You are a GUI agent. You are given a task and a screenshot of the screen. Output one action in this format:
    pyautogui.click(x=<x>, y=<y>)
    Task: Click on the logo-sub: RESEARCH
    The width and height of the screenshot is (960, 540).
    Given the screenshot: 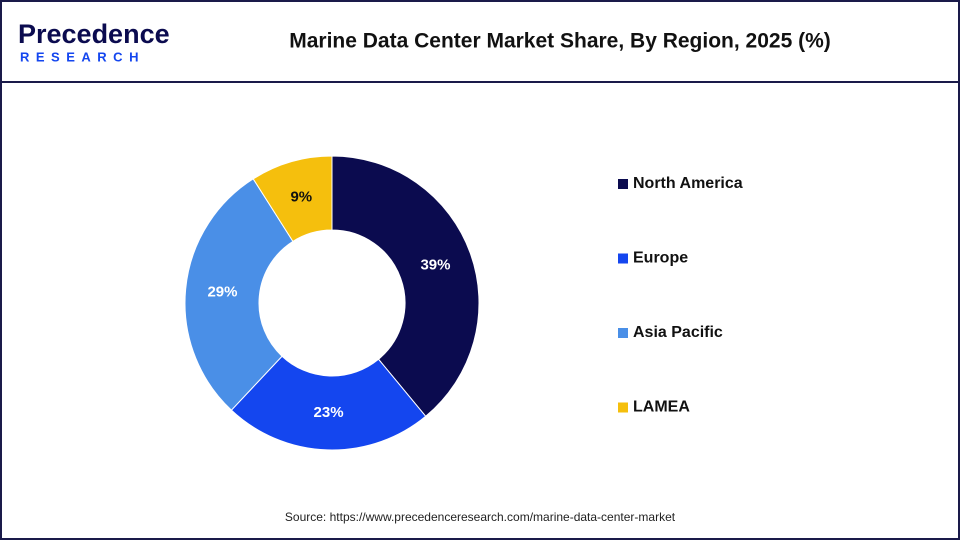 What is the action you would take?
    pyautogui.click(x=82, y=56)
    